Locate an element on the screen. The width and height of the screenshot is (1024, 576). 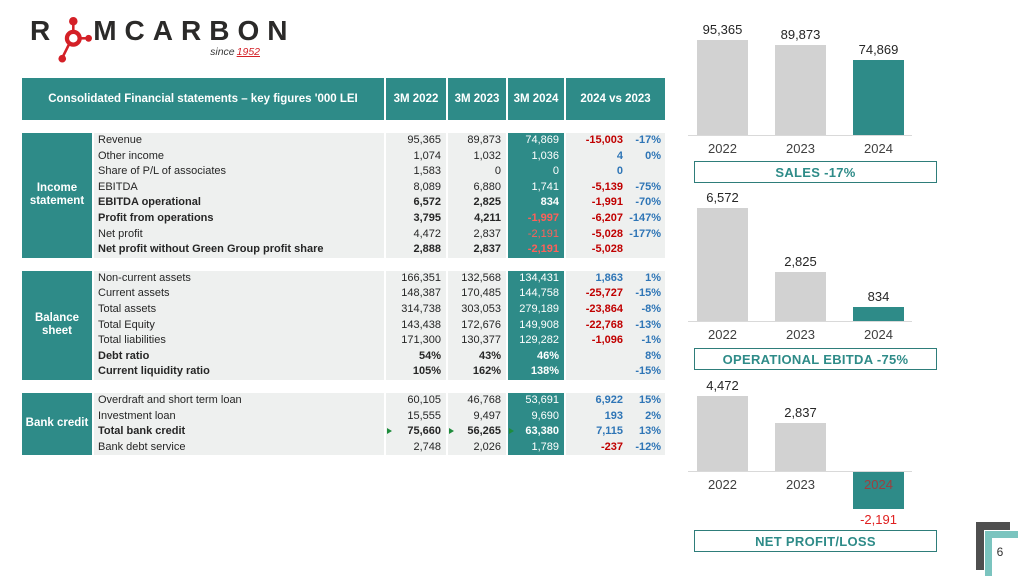
header-col-3m2024: 3M 2024 is located at coordinates (537, 99).